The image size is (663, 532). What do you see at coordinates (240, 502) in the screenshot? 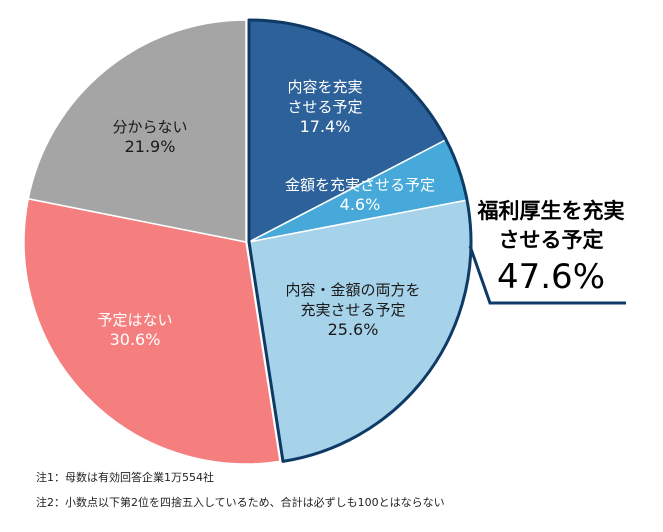
I see `note-2: 注2：小数点以下第2位を四捨五入しているため、合計は必ずしも100とはならない` at bounding box center [240, 502].